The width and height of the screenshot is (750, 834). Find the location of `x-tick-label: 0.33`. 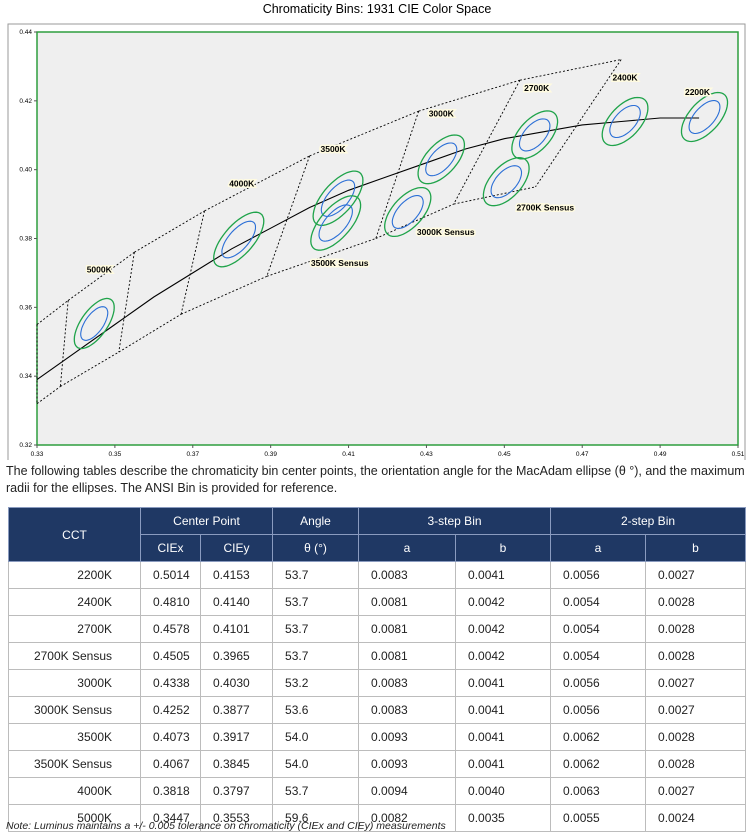

x-tick-label: 0.33 is located at coordinates (37, 454).